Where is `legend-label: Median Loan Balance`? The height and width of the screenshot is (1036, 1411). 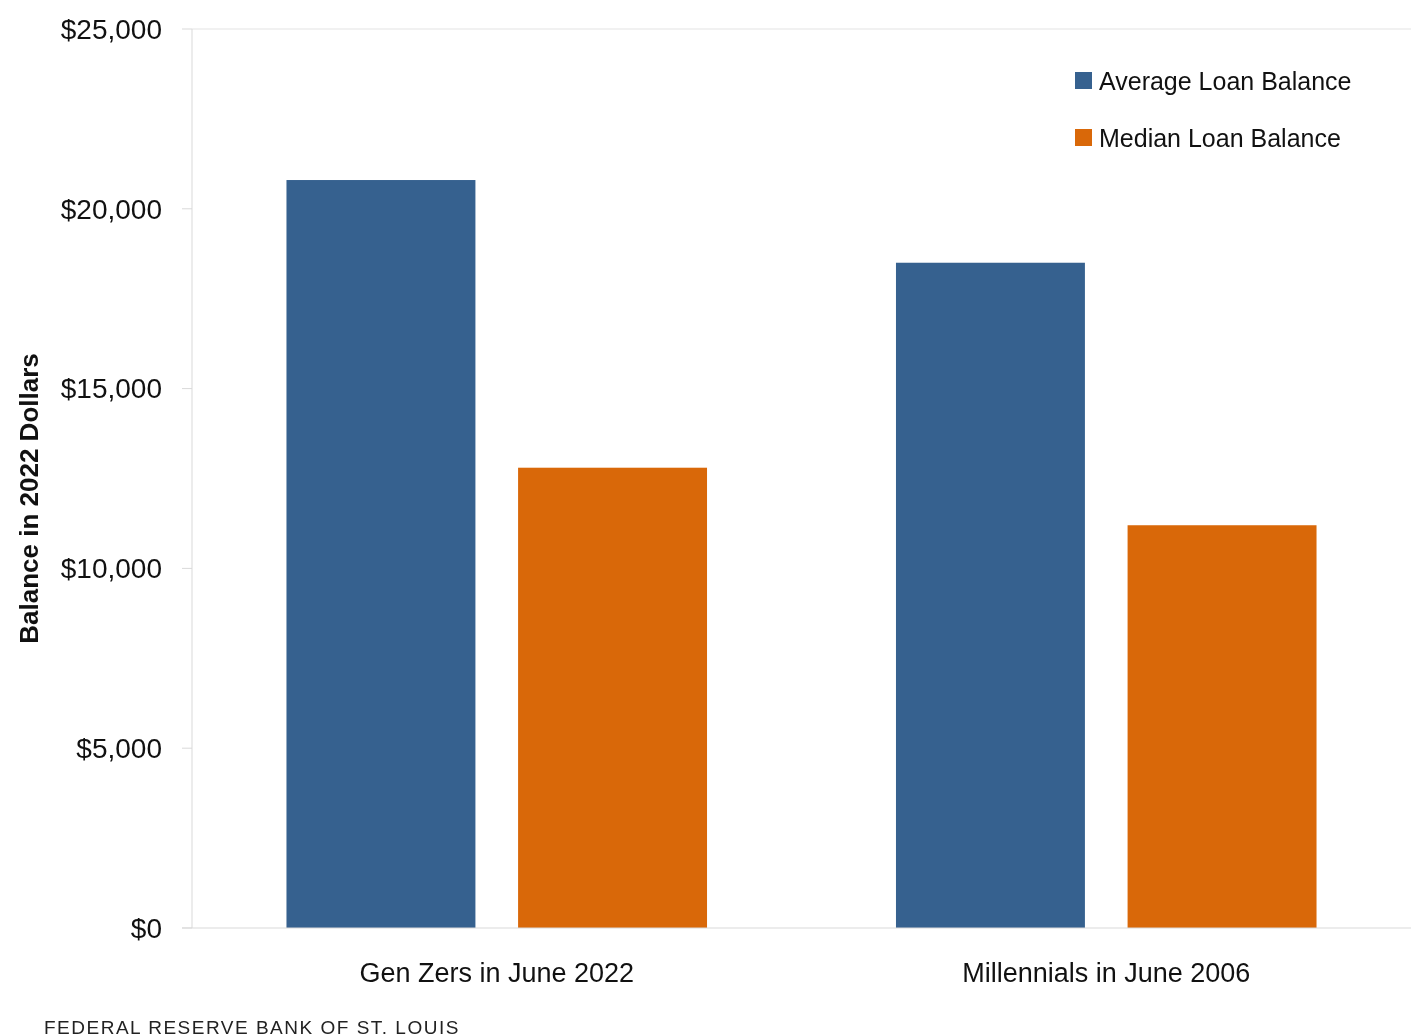
legend-label: Median Loan Balance is located at coordinates (1220, 137).